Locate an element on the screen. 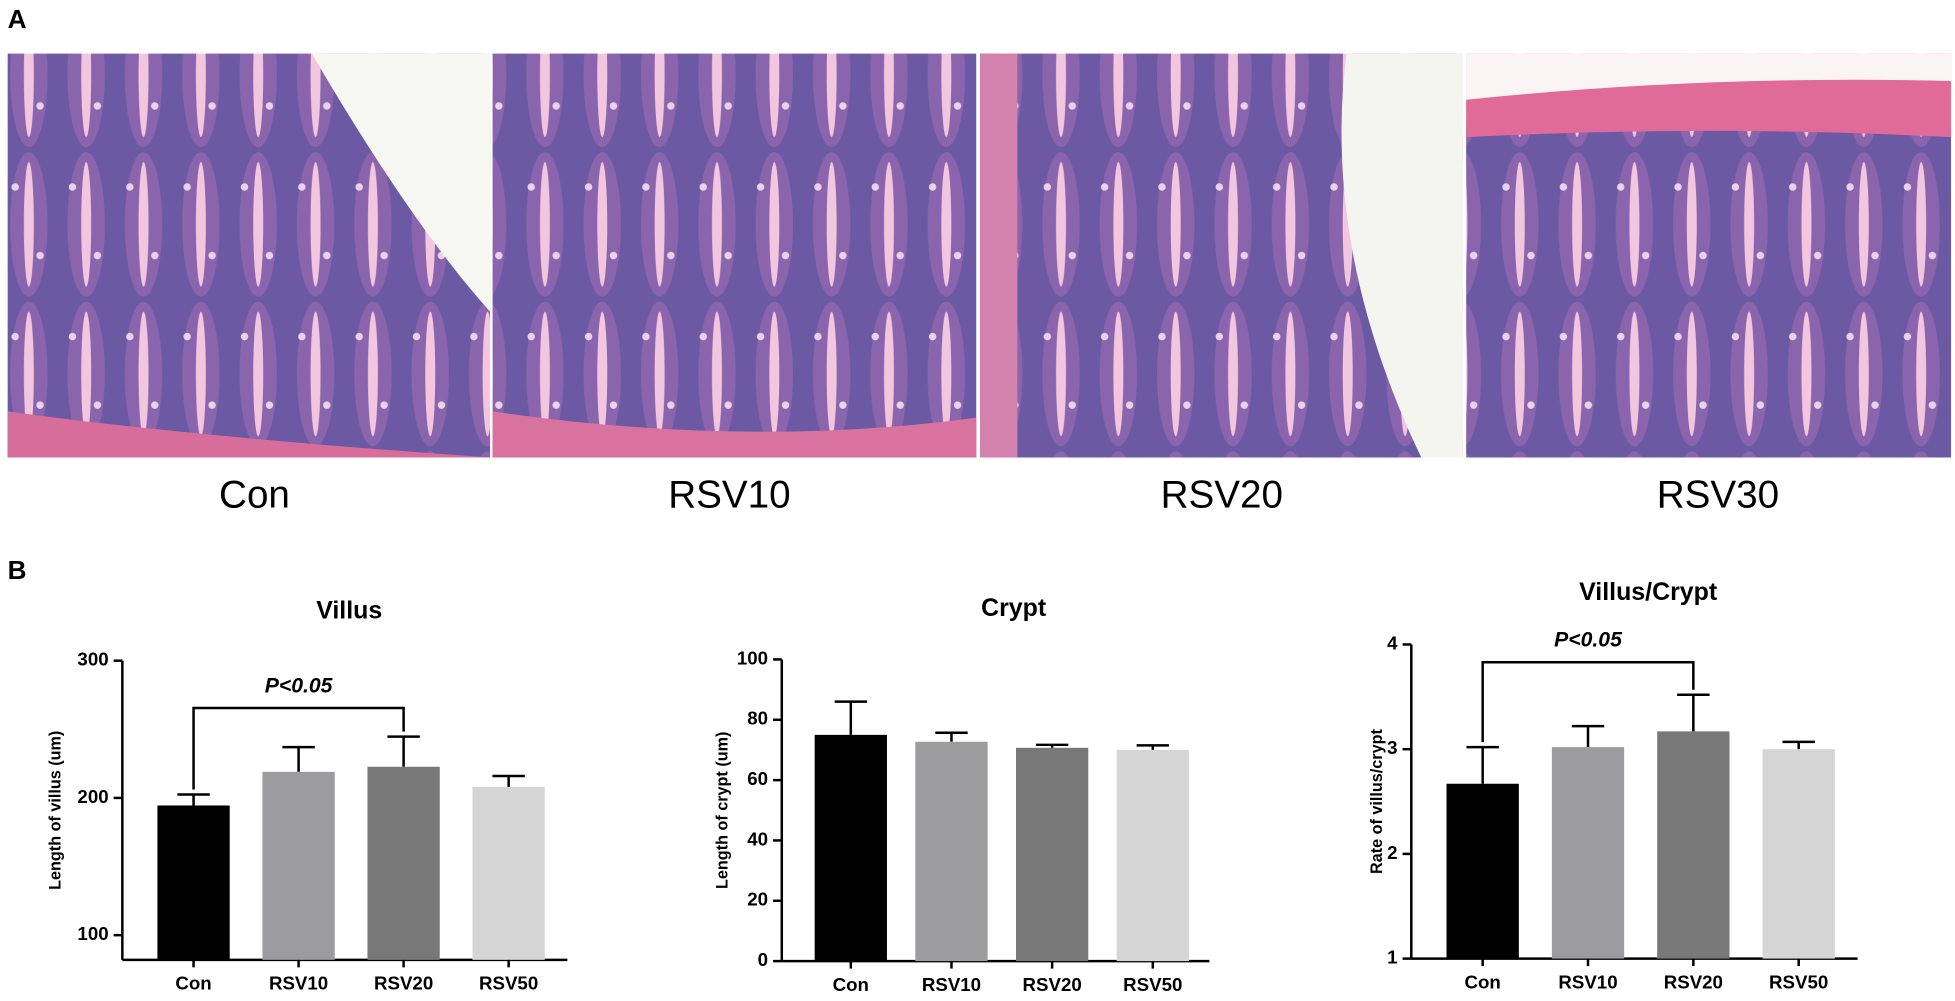 This screenshot has height=1001, width=1955. y-tick-label: 40 is located at coordinates (757, 838).